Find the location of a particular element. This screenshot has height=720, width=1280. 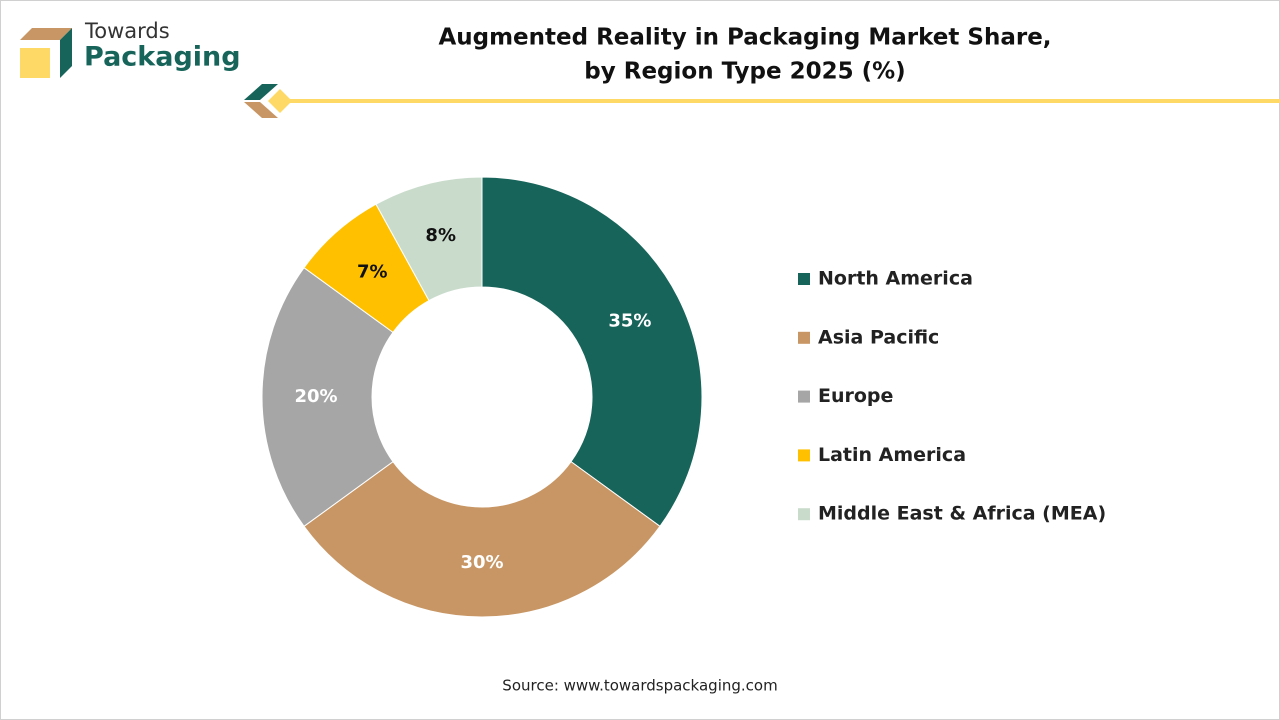

legend-label: Latin America is located at coordinates (892, 455).